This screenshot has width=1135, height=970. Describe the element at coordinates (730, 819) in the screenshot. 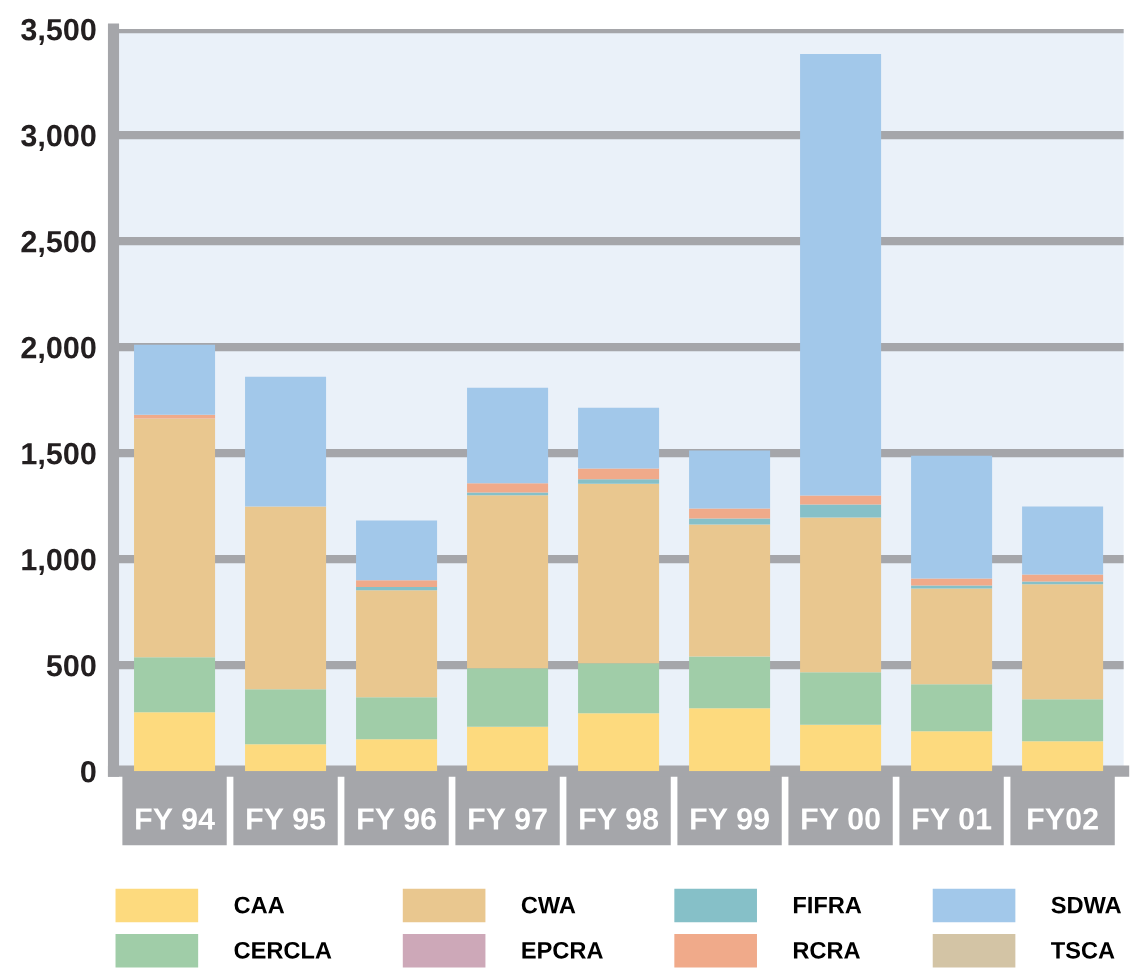

I see `x-tick-label: FY 99` at that location.